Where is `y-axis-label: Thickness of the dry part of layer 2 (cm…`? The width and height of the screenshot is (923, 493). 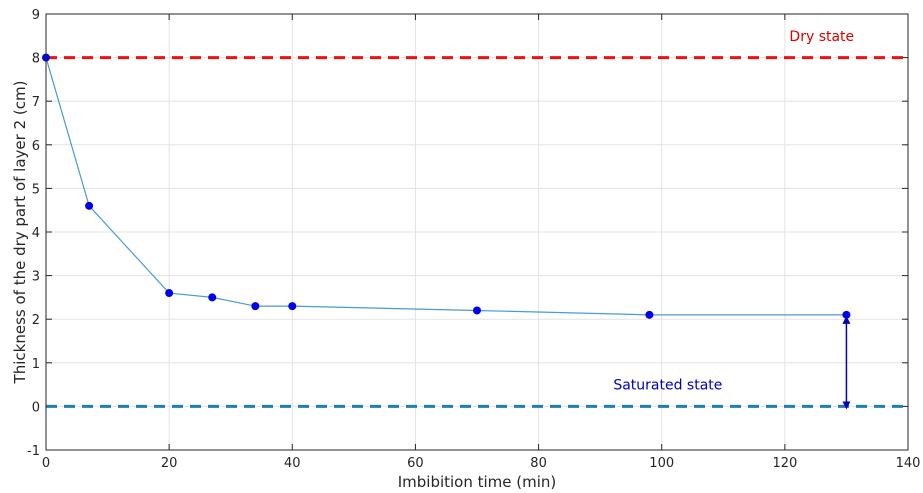 y-axis-label: Thickness of the dry part of layer 2 (cm… is located at coordinates (20, 233).